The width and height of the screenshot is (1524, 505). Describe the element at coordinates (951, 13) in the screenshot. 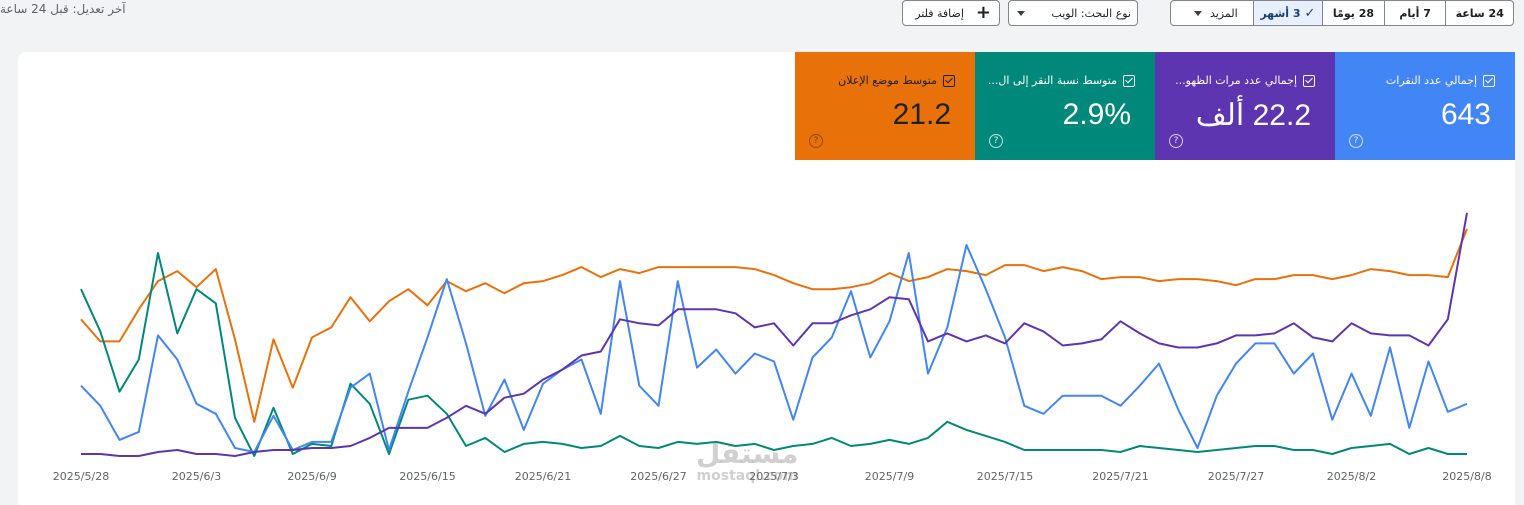

I see `add-filter-button: + إضافة فلتر` at that location.